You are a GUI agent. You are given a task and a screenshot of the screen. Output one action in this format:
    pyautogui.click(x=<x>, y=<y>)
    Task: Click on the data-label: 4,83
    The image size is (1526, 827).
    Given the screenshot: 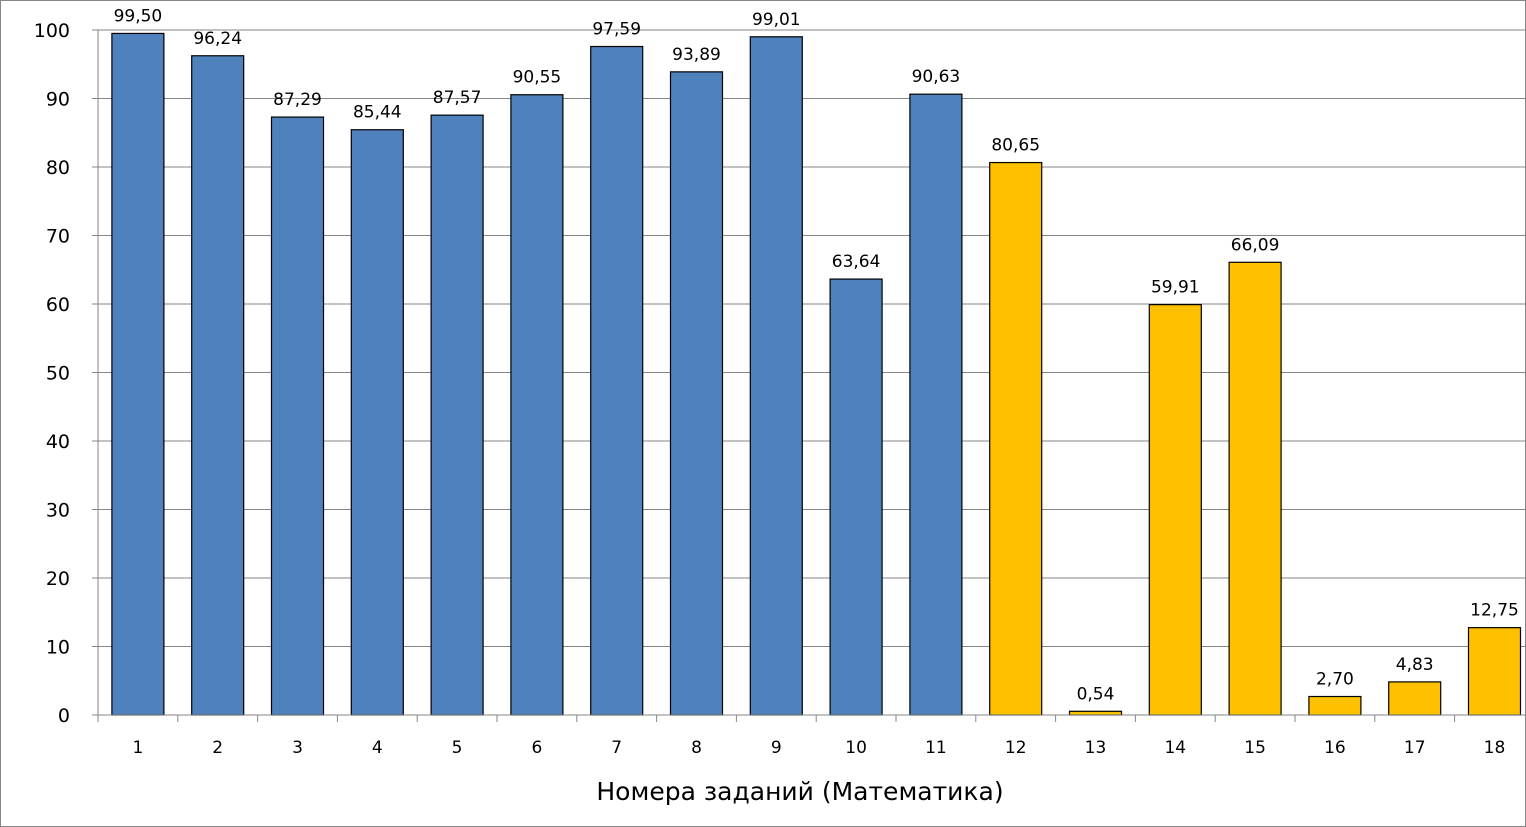 What is the action you would take?
    pyautogui.click(x=1415, y=665)
    